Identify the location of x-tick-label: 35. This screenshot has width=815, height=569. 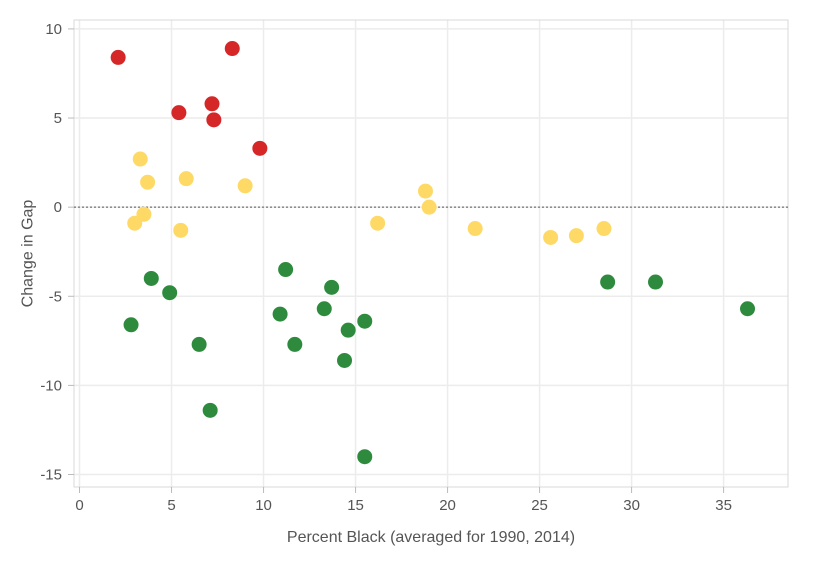
(723, 505).